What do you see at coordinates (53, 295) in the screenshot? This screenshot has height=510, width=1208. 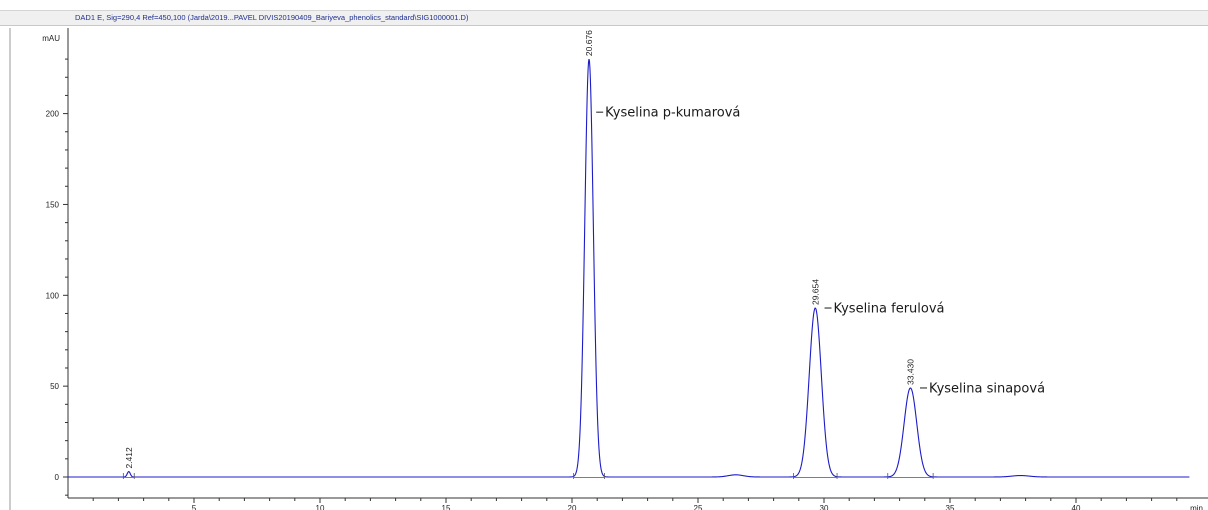 I see `y-tick-label: 100` at bounding box center [53, 295].